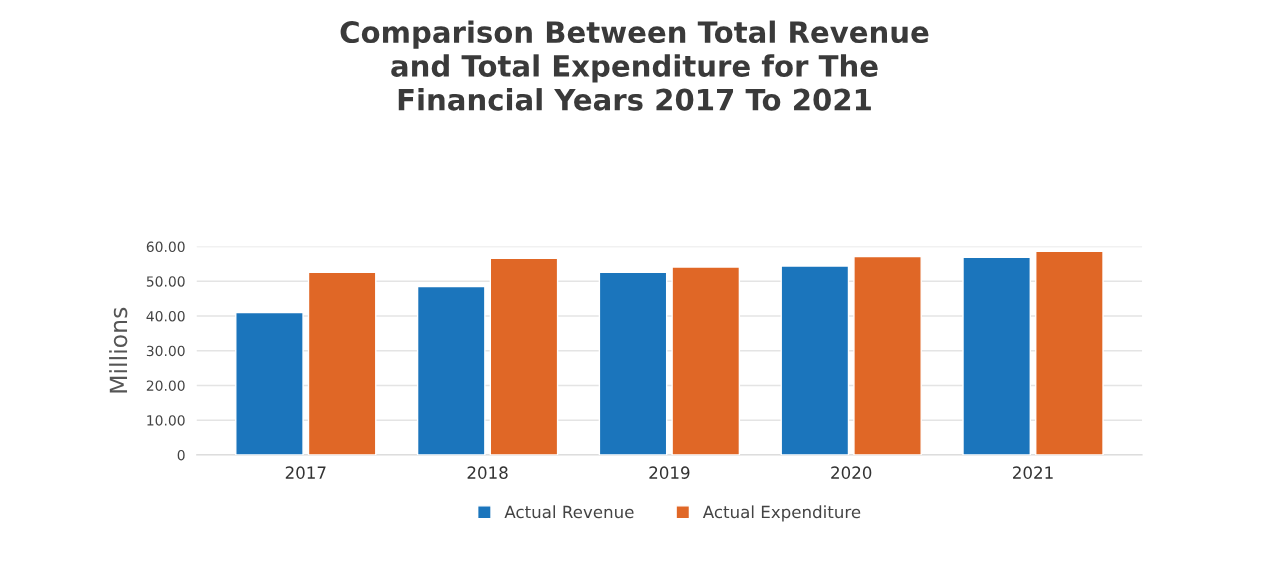 Image resolution: width=1269 pixels, height=587 pixels. What do you see at coordinates (181, 455) in the screenshot?
I see `y-tick-label: 0` at bounding box center [181, 455].